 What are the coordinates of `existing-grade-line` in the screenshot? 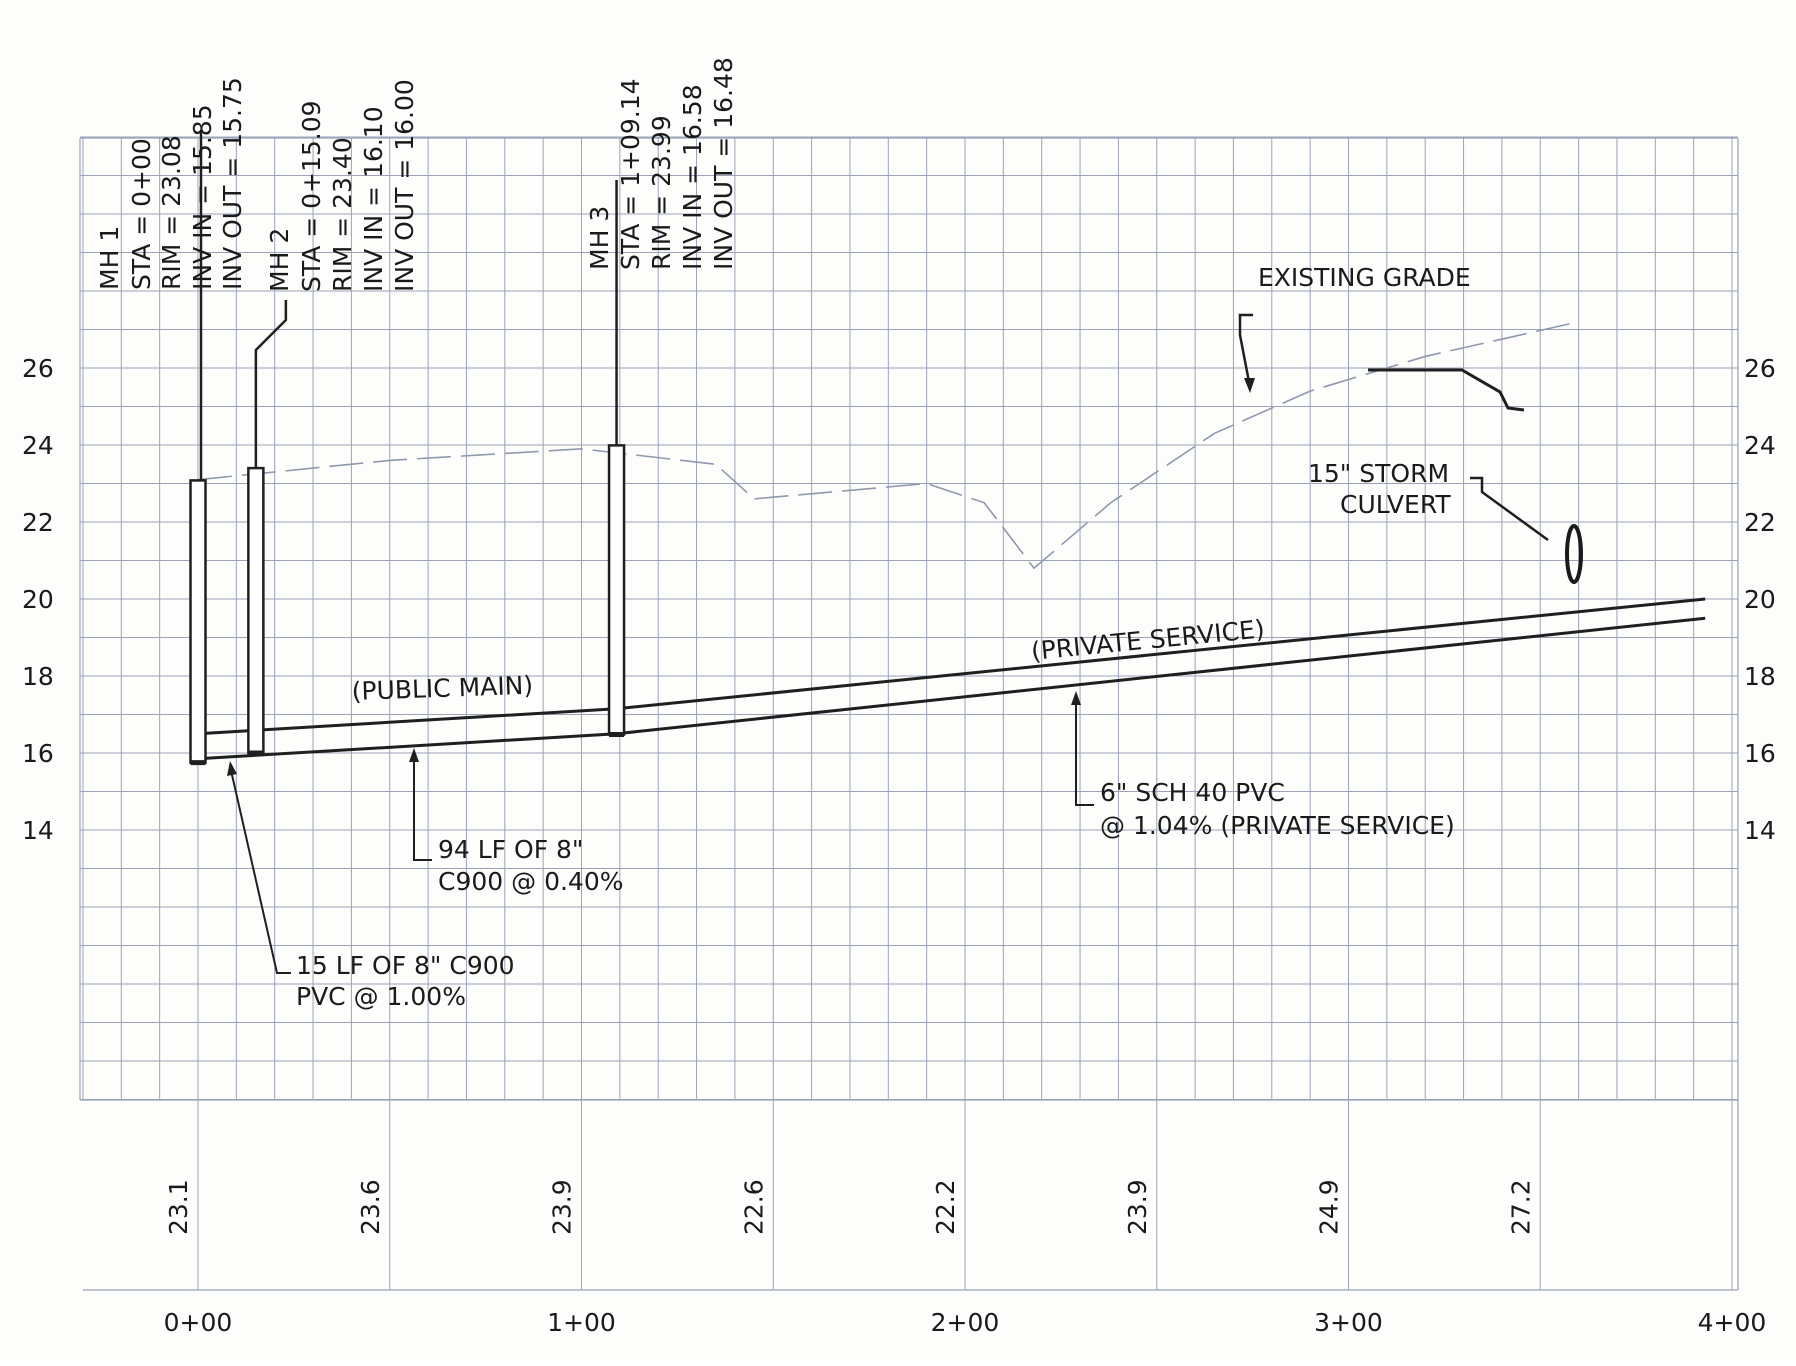 It's located at (888, 445).